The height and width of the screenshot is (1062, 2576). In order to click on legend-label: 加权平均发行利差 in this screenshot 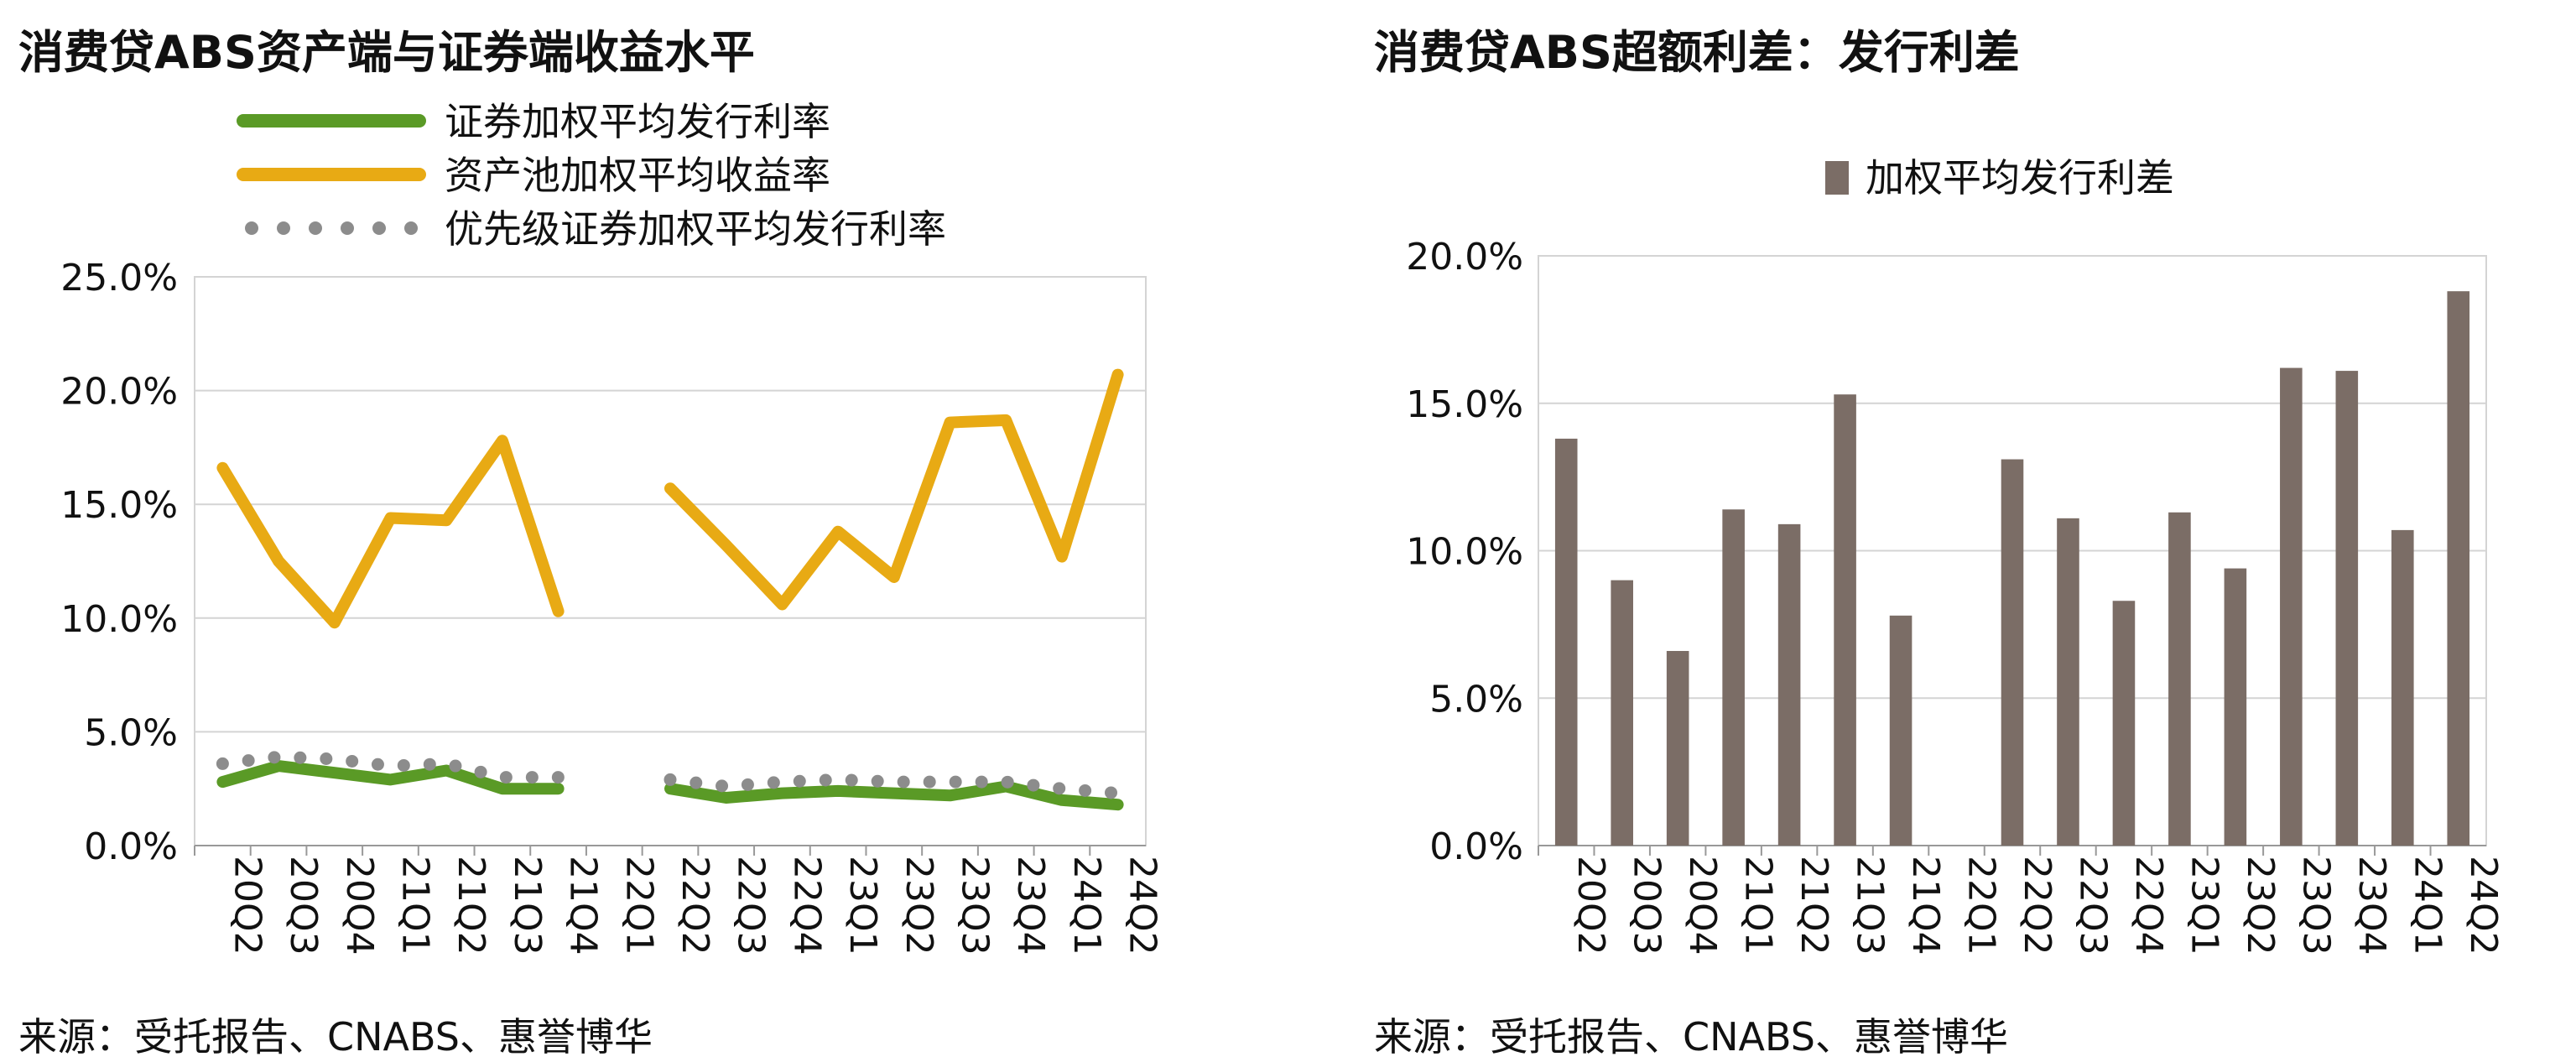, I will do `click(2020, 177)`.